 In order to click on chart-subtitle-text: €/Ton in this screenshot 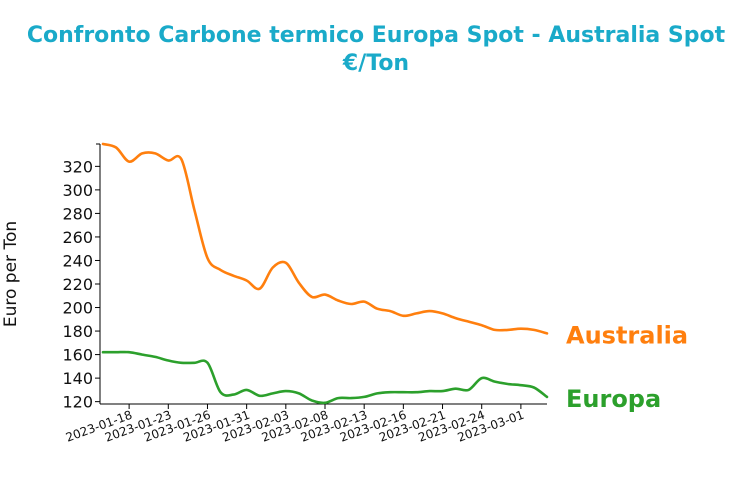, I will do `click(376, 63)`.